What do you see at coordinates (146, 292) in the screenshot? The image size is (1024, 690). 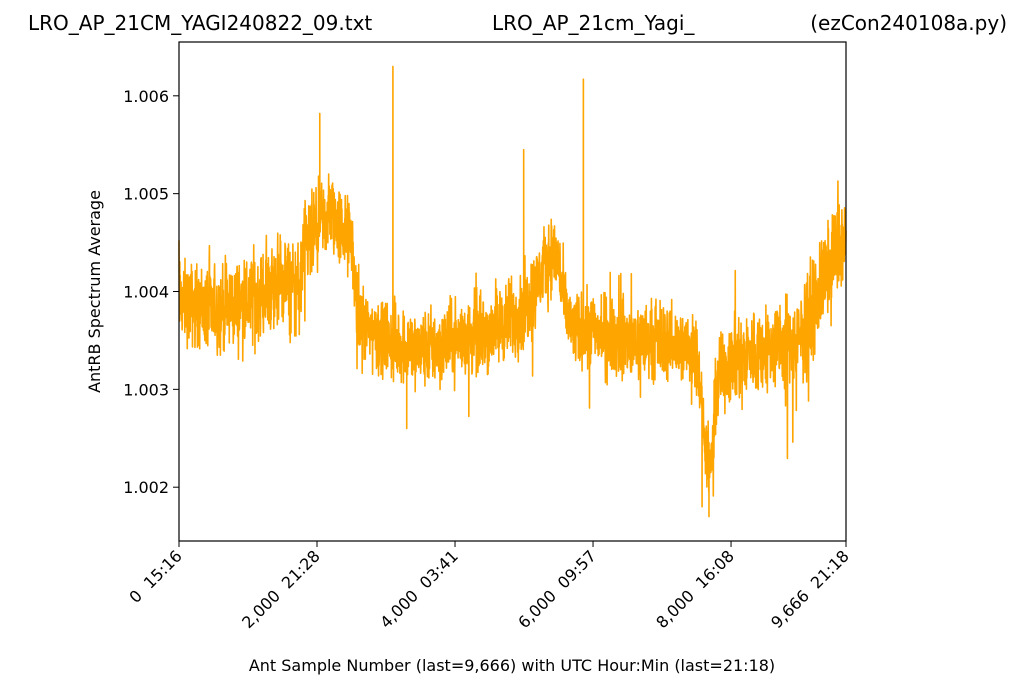 I see `y-tick-label: 1.004` at bounding box center [146, 292].